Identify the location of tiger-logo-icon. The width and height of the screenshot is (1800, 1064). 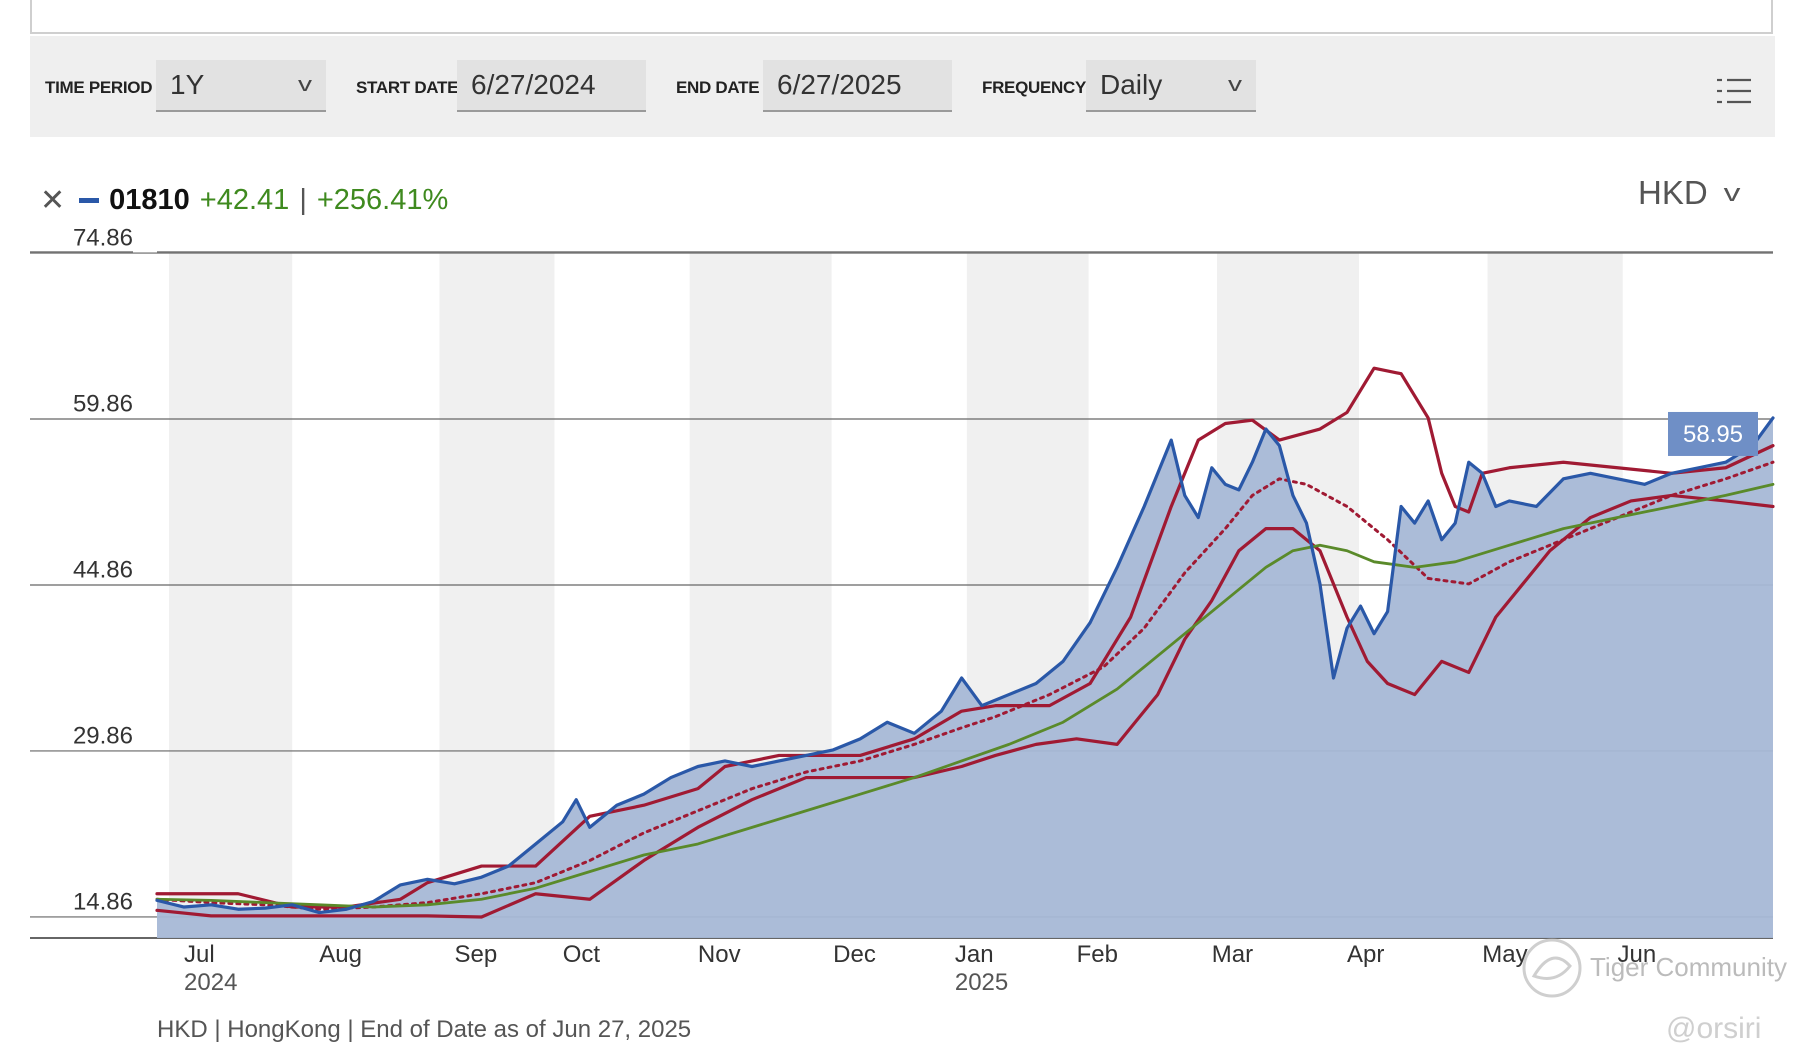
(1552, 968).